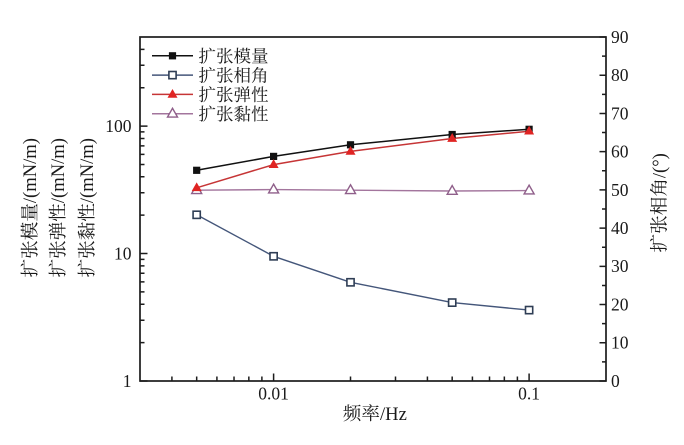 This screenshot has width=684, height=445. What do you see at coordinates (118, 126) in the screenshot?
I see `svg-text: 100` at bounding box center [118, 126].